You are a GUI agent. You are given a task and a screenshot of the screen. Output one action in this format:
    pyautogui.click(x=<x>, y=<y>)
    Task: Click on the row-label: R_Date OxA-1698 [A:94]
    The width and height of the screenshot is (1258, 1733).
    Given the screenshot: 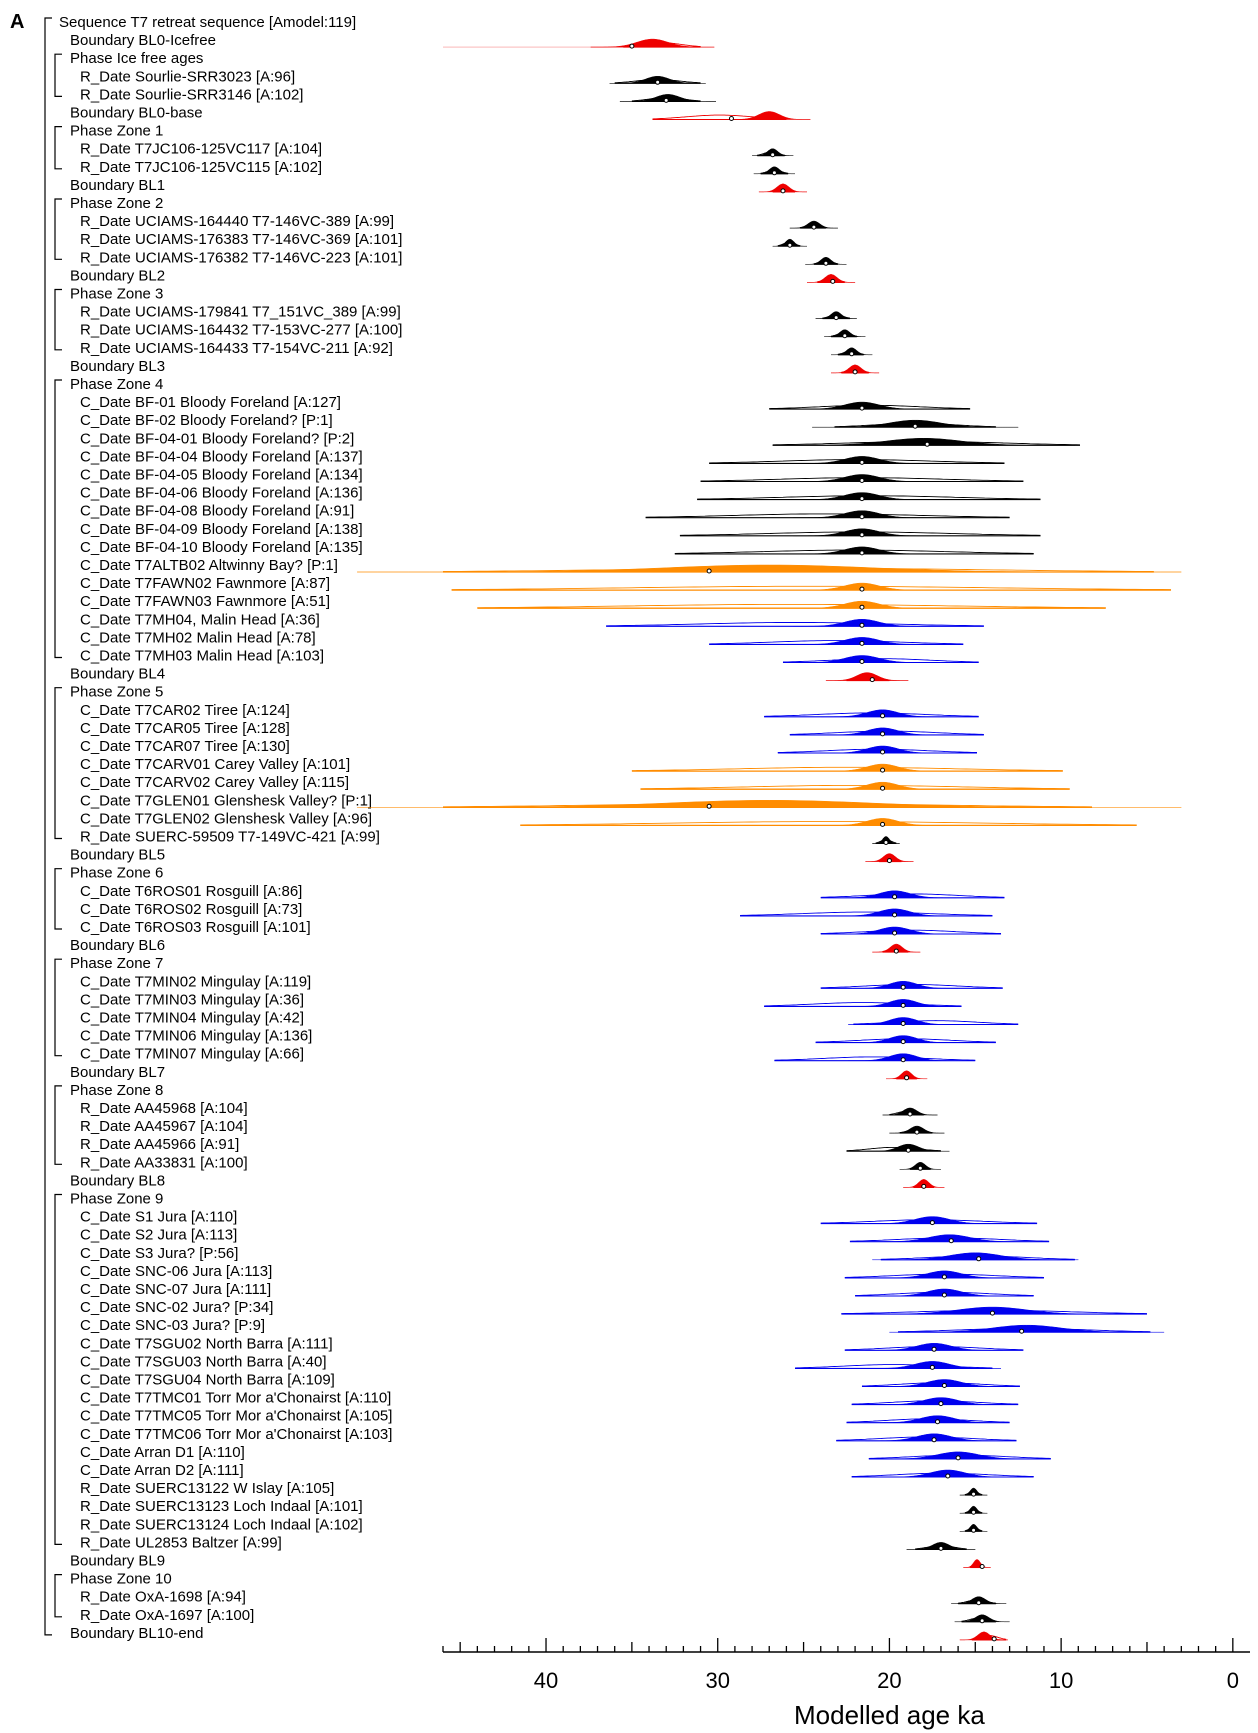 What is the action you would take?
    pyautogui.click(x=163, y=1597)
    